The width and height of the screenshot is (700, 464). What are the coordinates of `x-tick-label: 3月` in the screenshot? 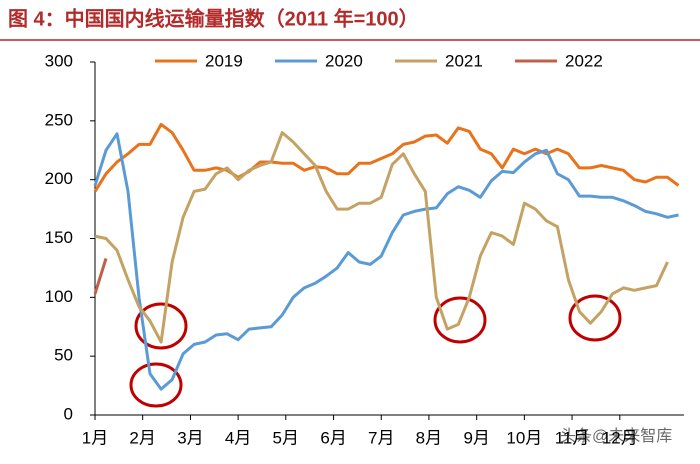 It's located at (190, 437).